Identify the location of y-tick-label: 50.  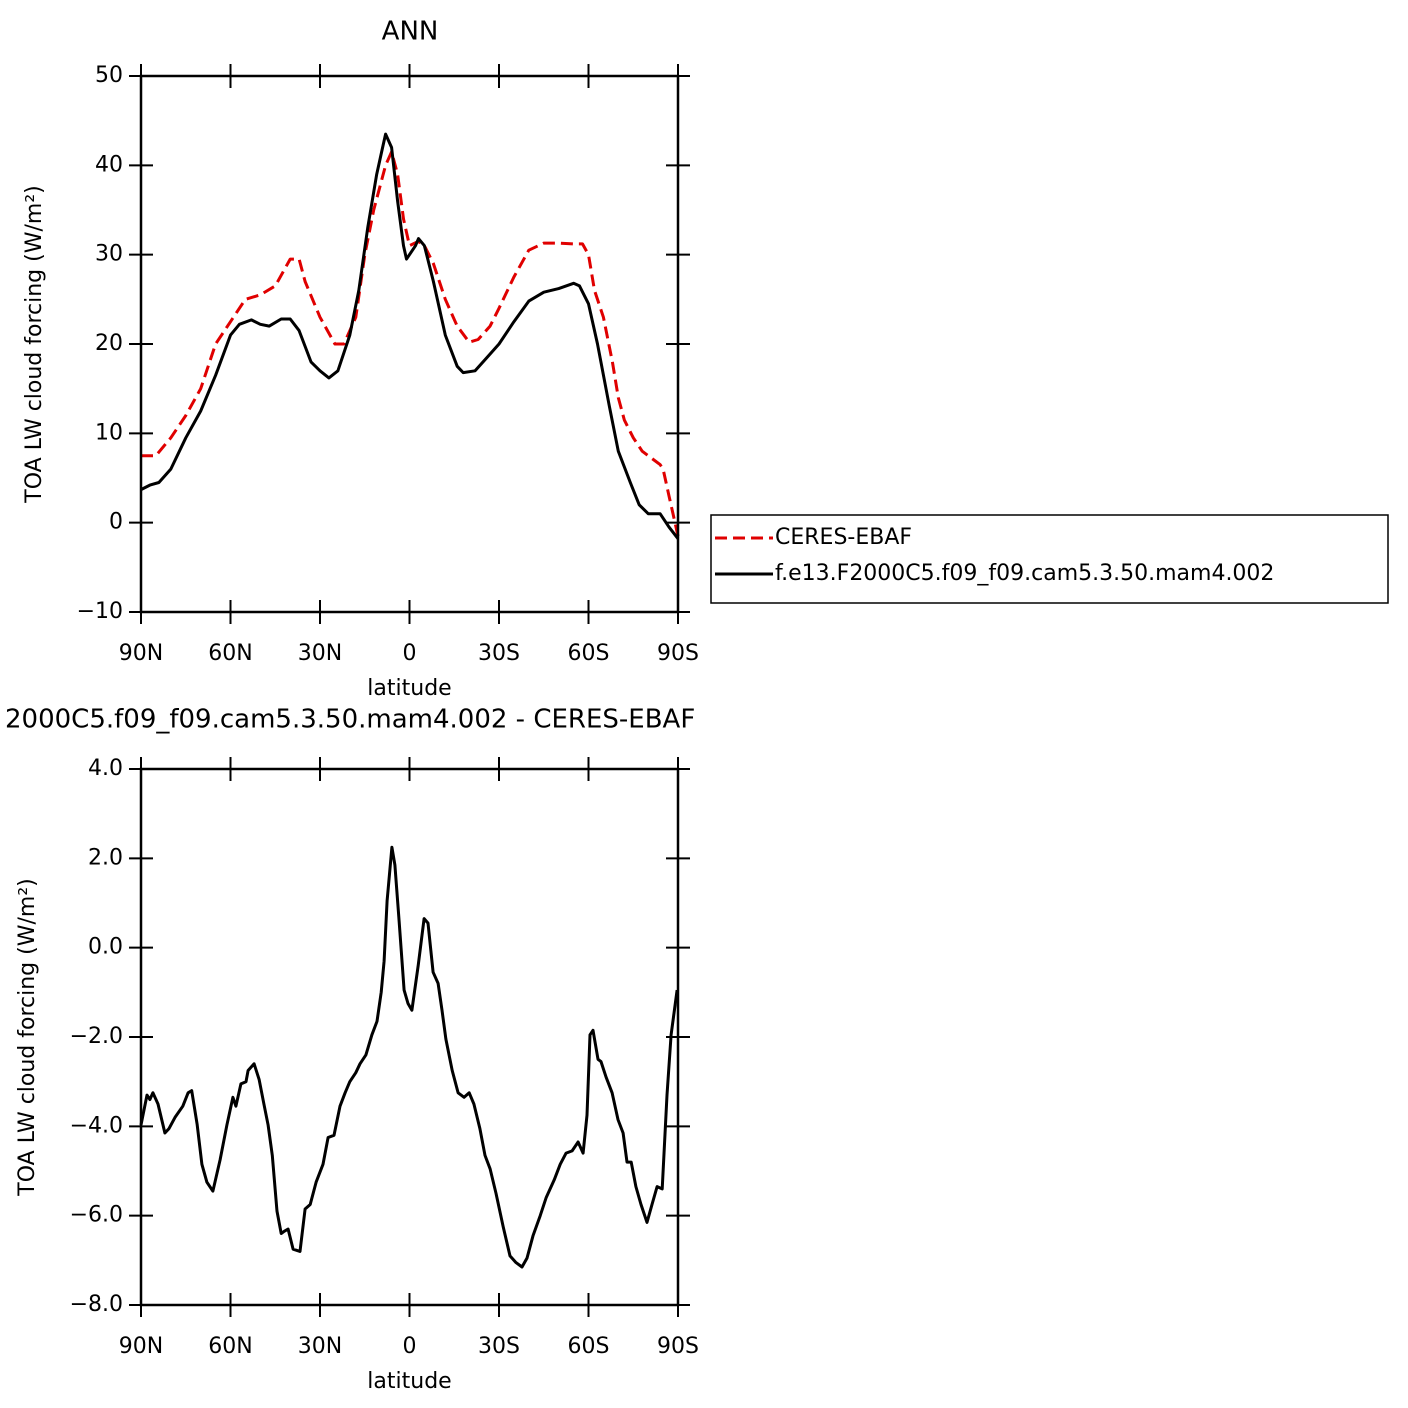
(109, 75).